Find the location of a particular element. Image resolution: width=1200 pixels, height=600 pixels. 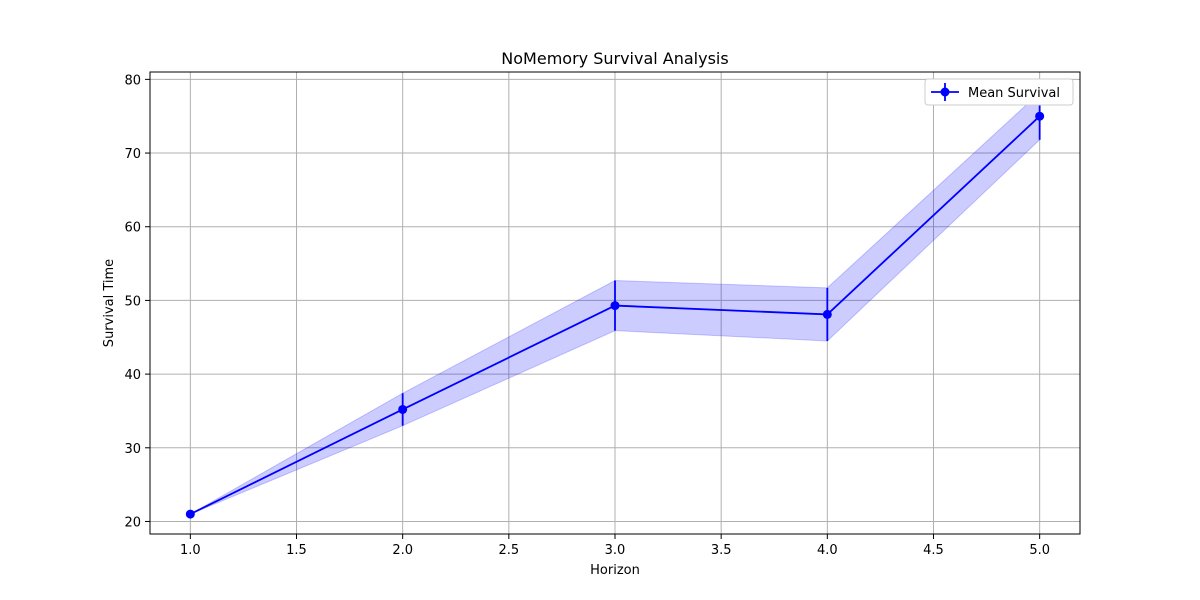

y-tick-label: 70 is located at coordinates (132, 154).